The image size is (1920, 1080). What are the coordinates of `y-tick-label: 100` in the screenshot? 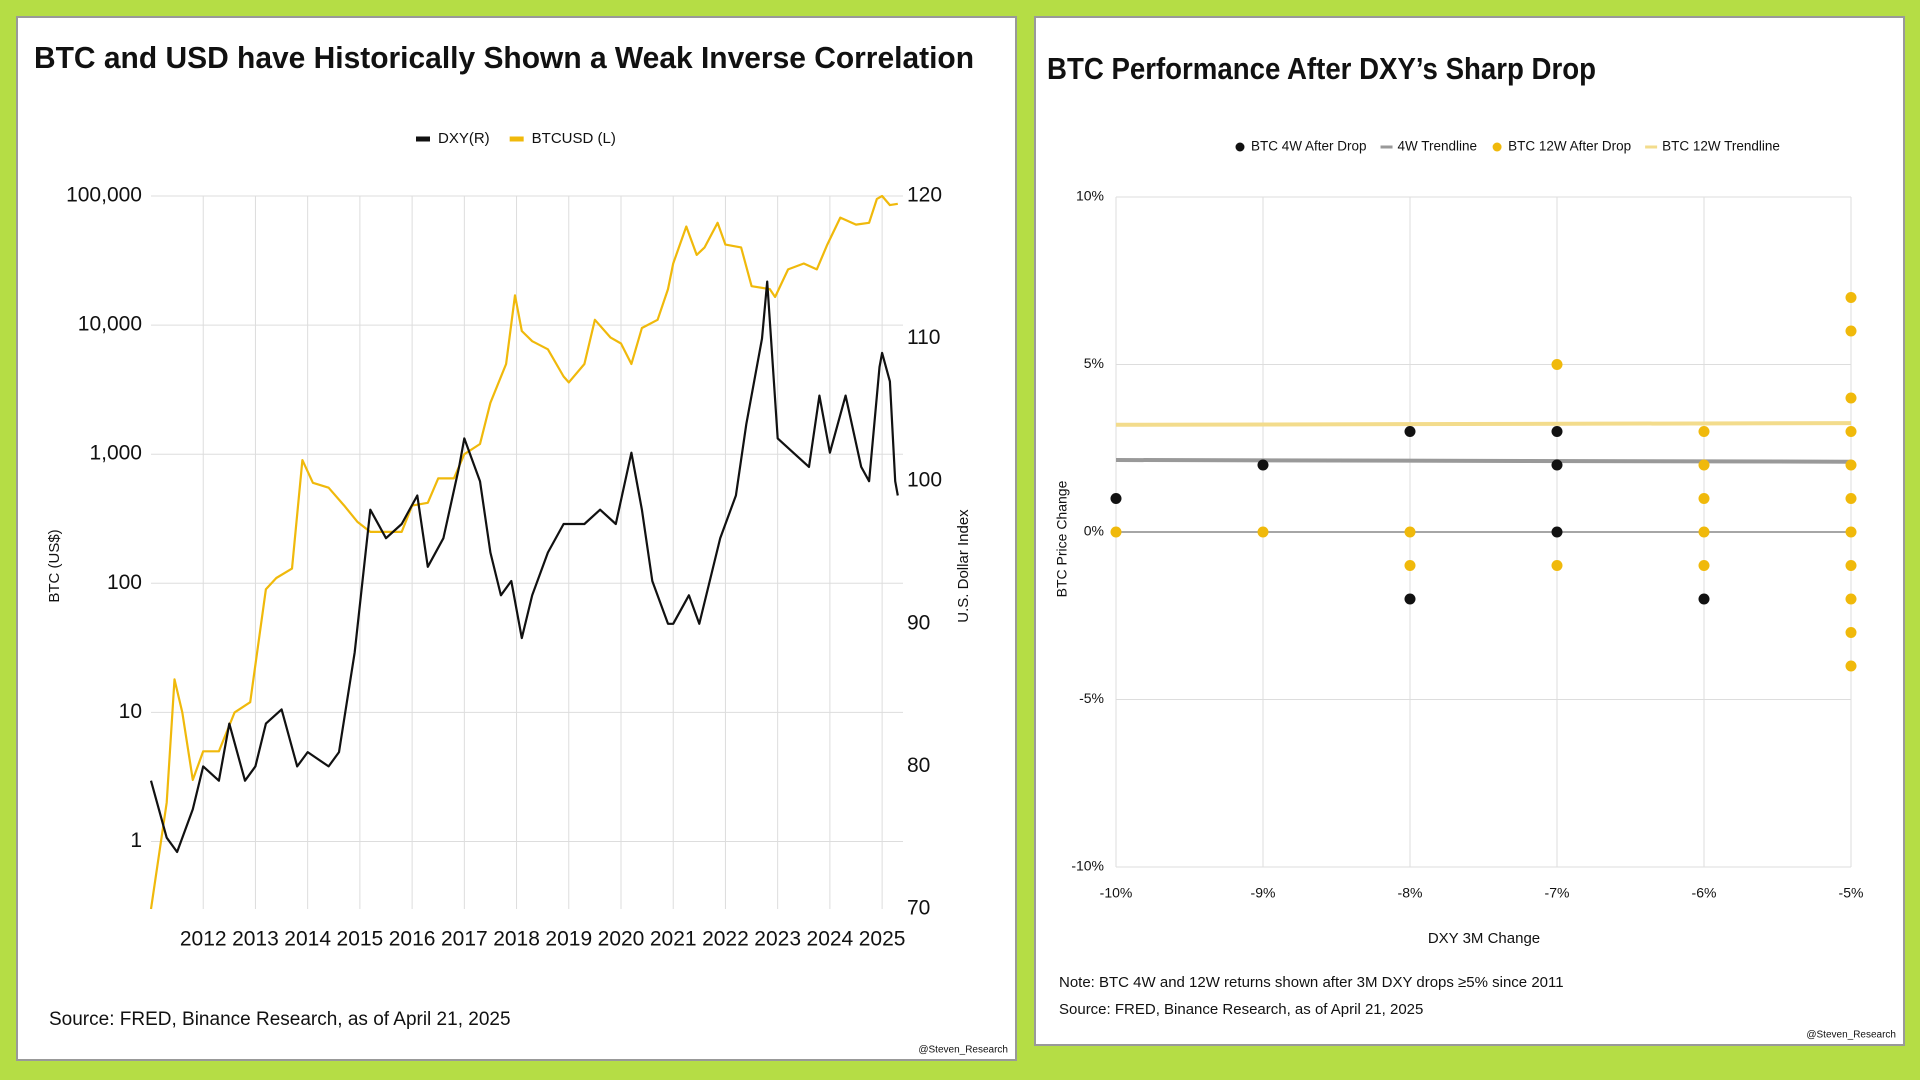 It's located at (124, 582).